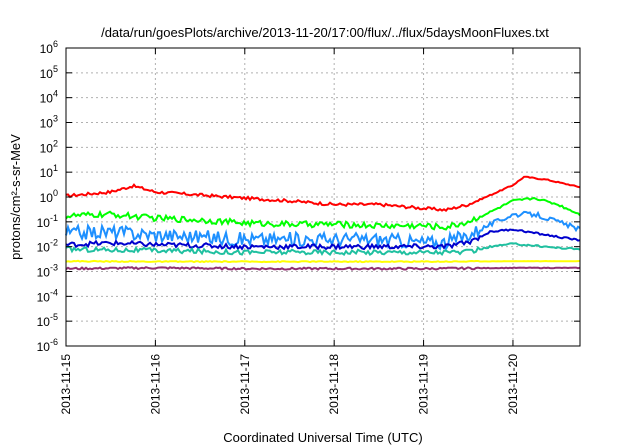 The width and height of the screenshot is (640, 448). What do you see at coordinates (49, 171) in the screenshot?
I see `y-tick-label: 10¹` at bounding box center [49, 171].